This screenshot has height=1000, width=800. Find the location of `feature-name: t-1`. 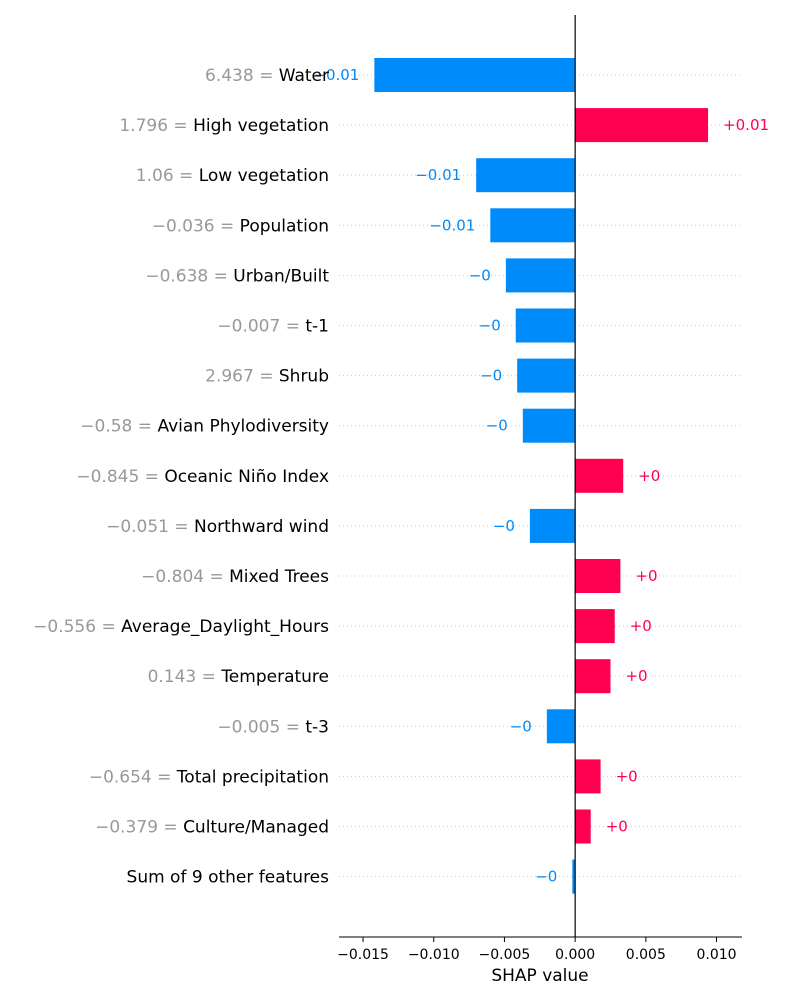

feature-name: t-1 is located at coordinates (317, 327).